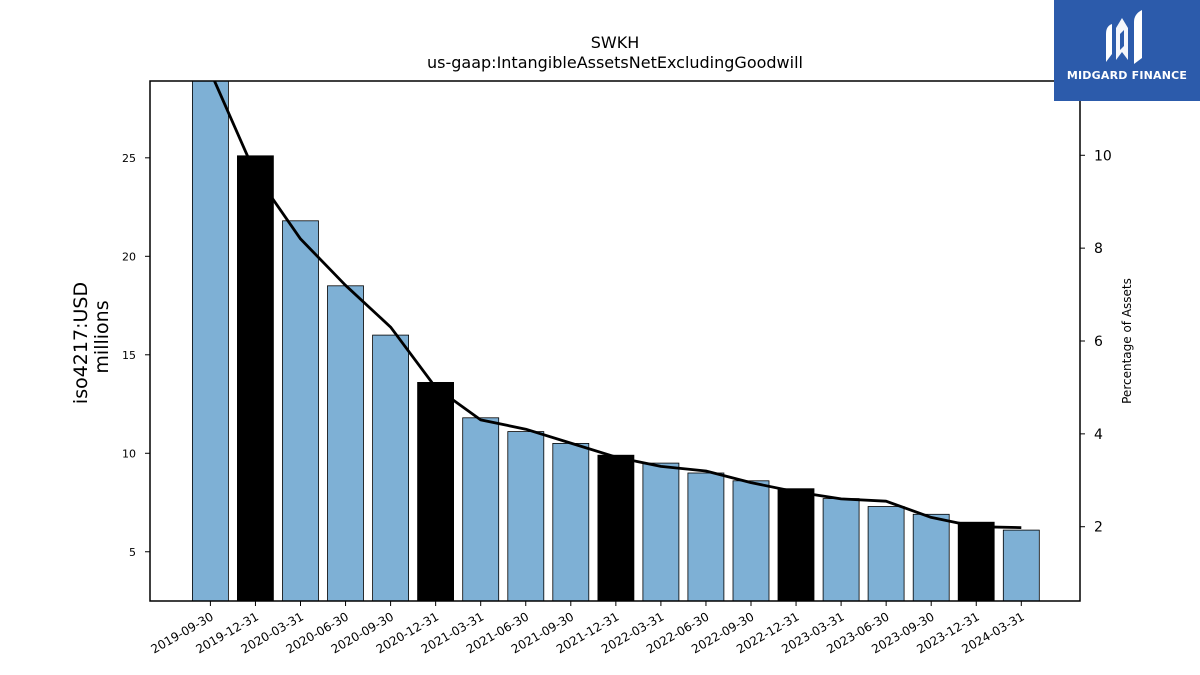  Describe the element at coordinates (1124, 37) in the screenshot. I see `midgard-logo-icon` at that location.